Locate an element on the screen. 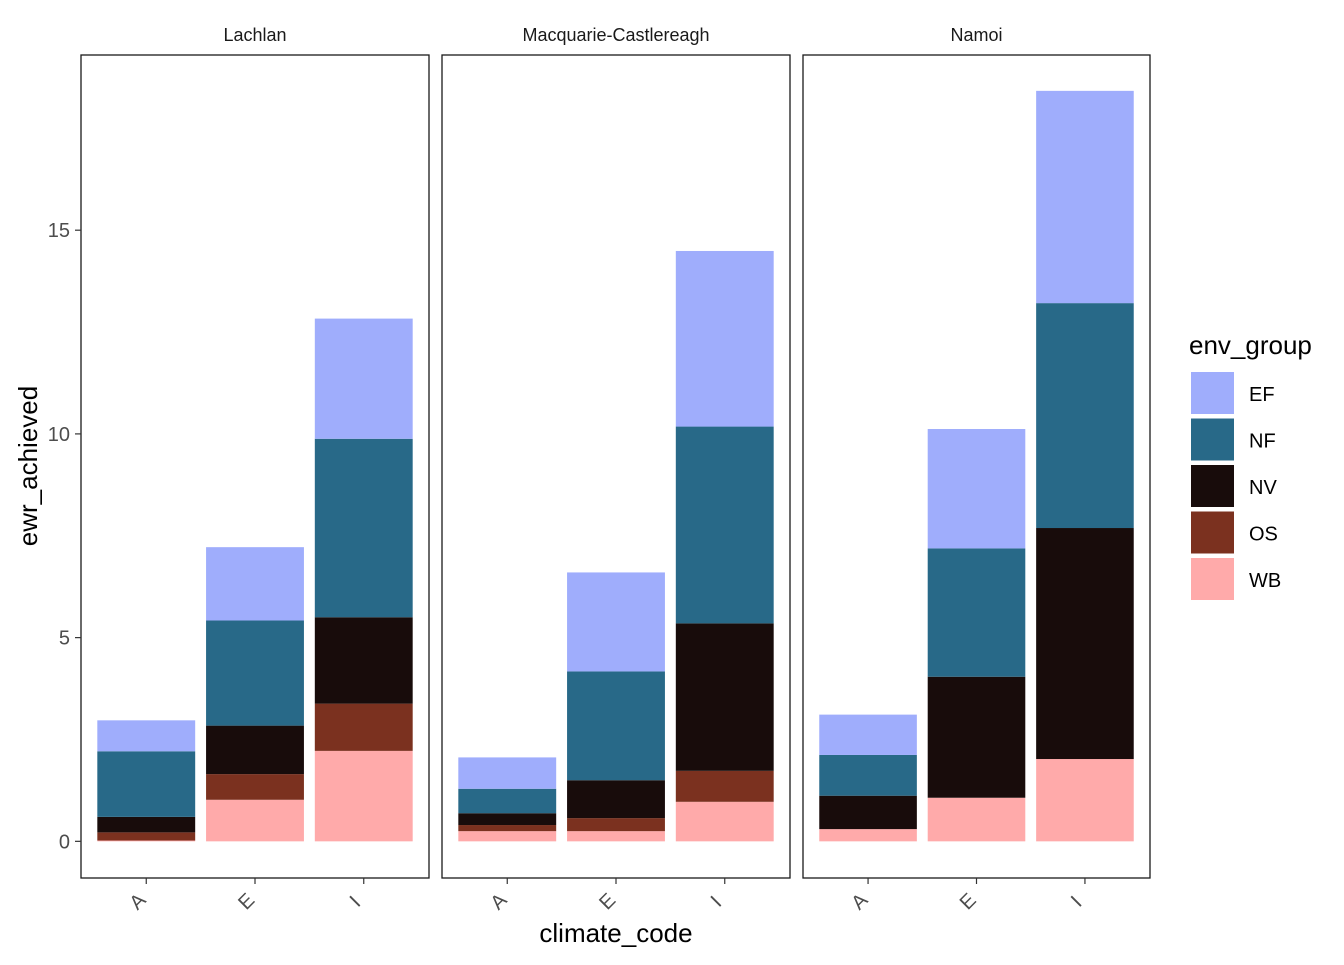 Image resolution: width=1344 pixels, height=965 pixels. legend-label-wb: WB is located at coordinates (1265, 581).